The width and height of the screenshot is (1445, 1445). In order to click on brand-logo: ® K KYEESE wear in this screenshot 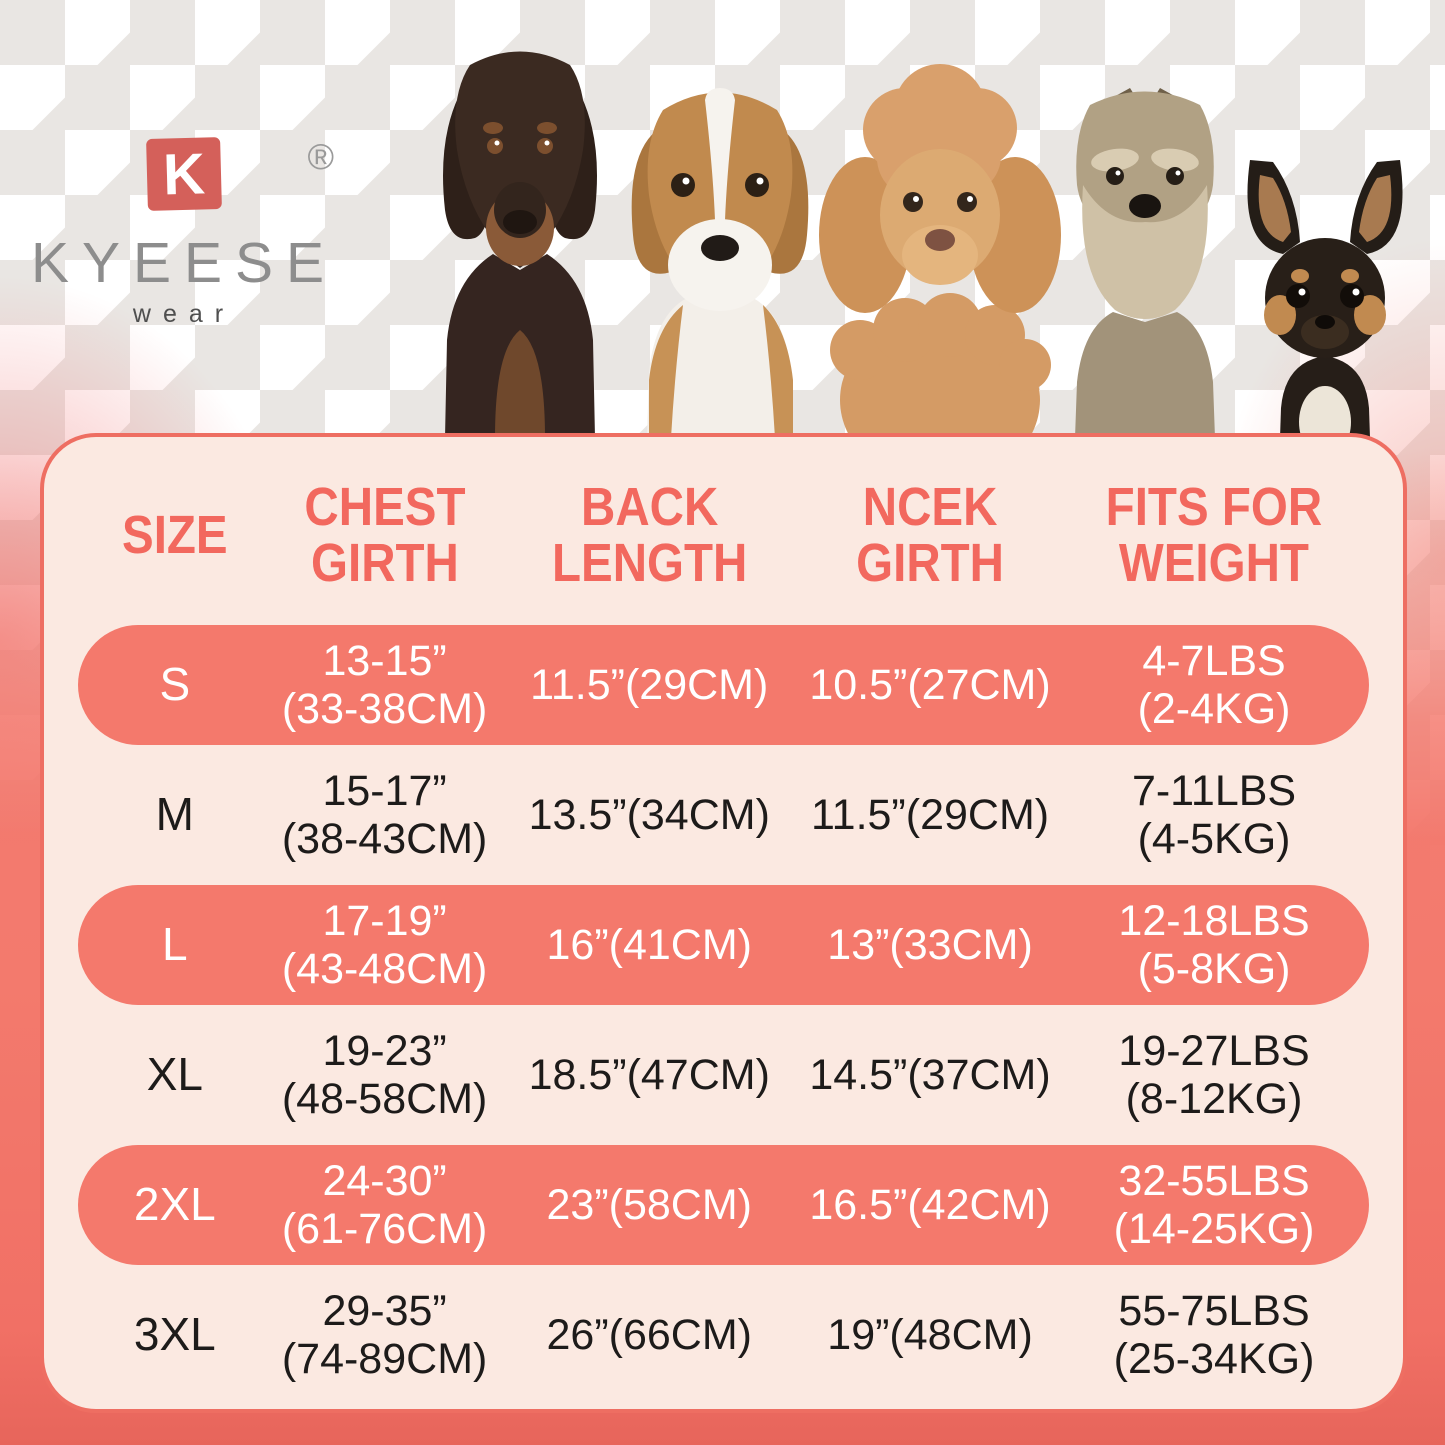, I will do `click(184, 232)`.